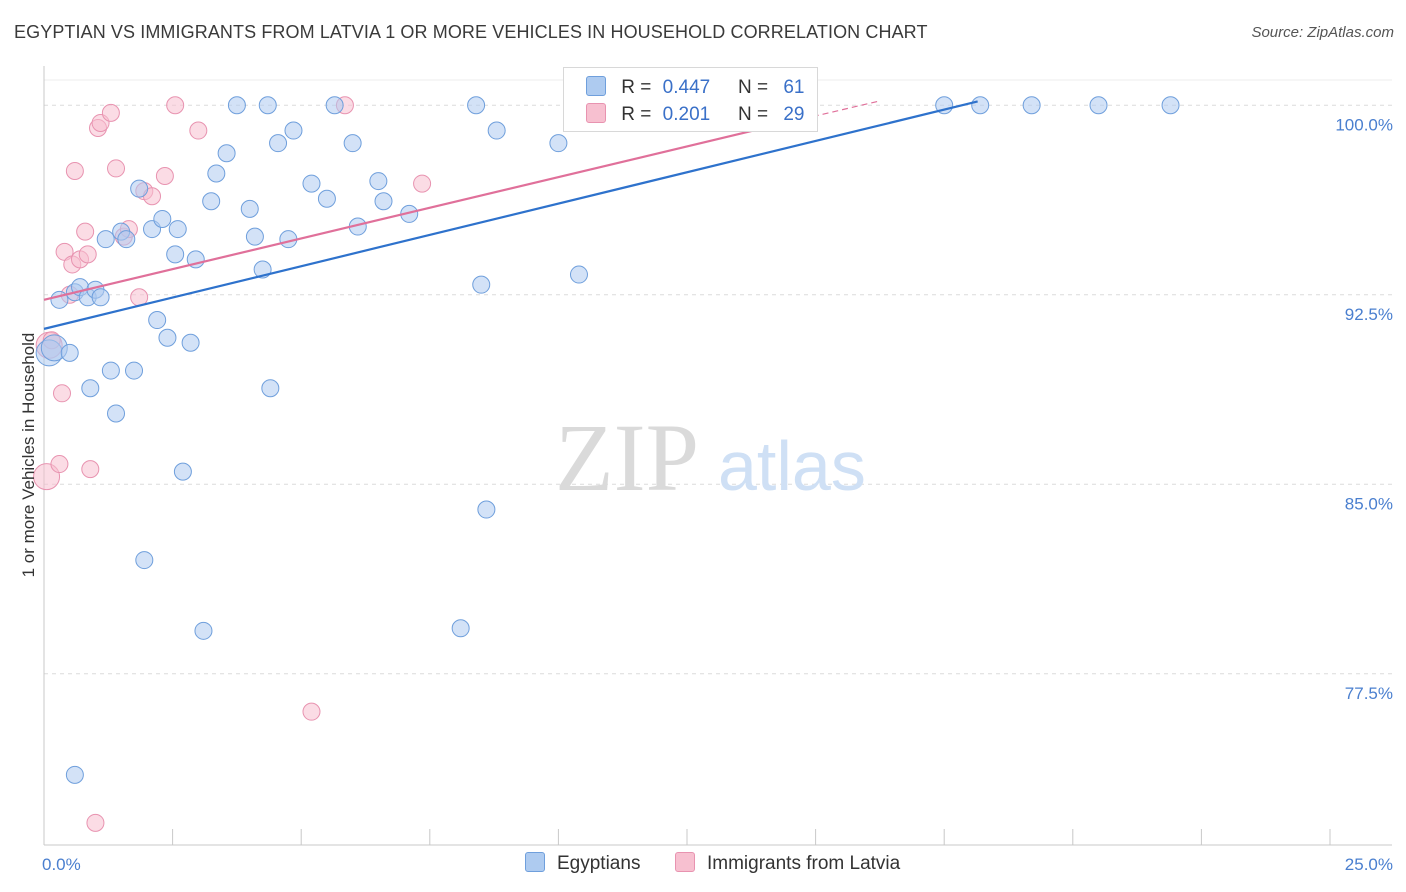 Image resolution: width=1406 pixels, height=892 pixels. I want to click on legend-row-latvia: R = 0.201 N = 29, so click(695, 114).